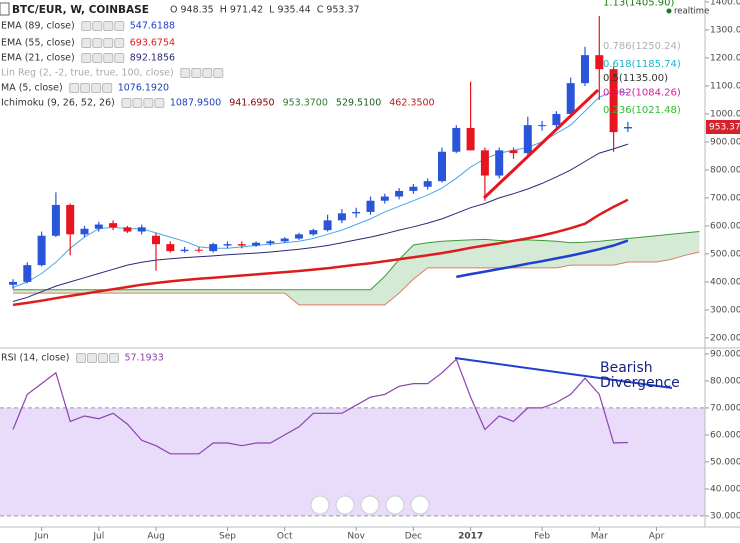 The image size is (740, 543). What do you see at coordinates (420, 505) in the screenshot?
I see `scroll-right` at bounding box center [420, 505].